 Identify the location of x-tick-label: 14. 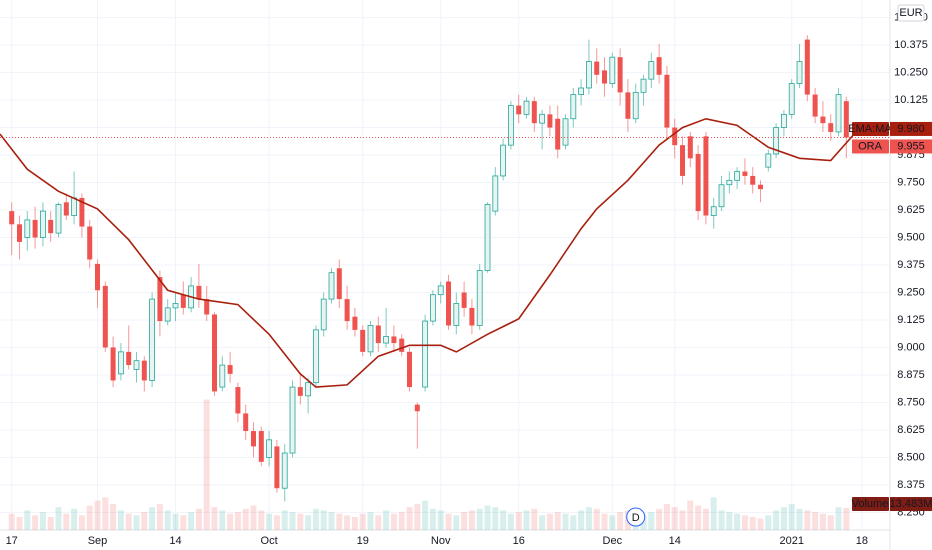
(675, 541).